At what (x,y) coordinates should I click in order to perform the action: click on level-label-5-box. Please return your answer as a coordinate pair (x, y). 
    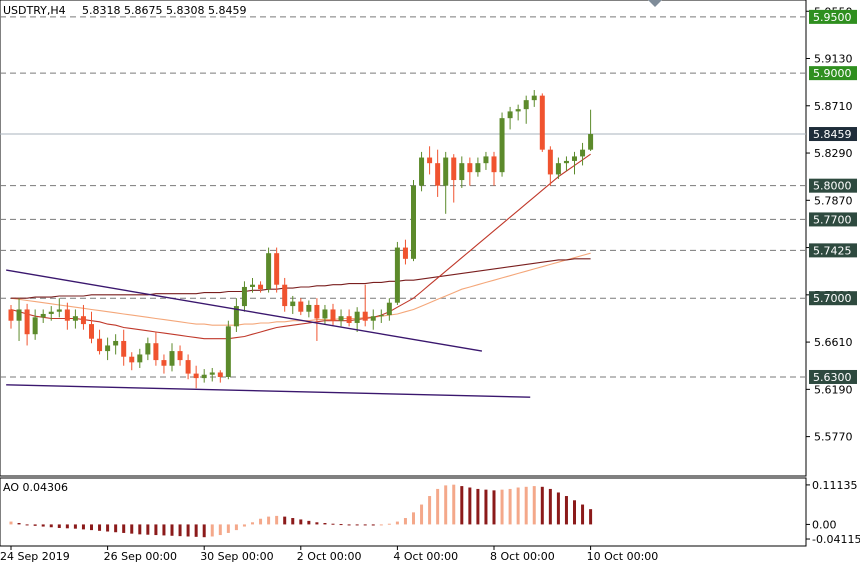
    Looking at the image, I should click on (833, 298).